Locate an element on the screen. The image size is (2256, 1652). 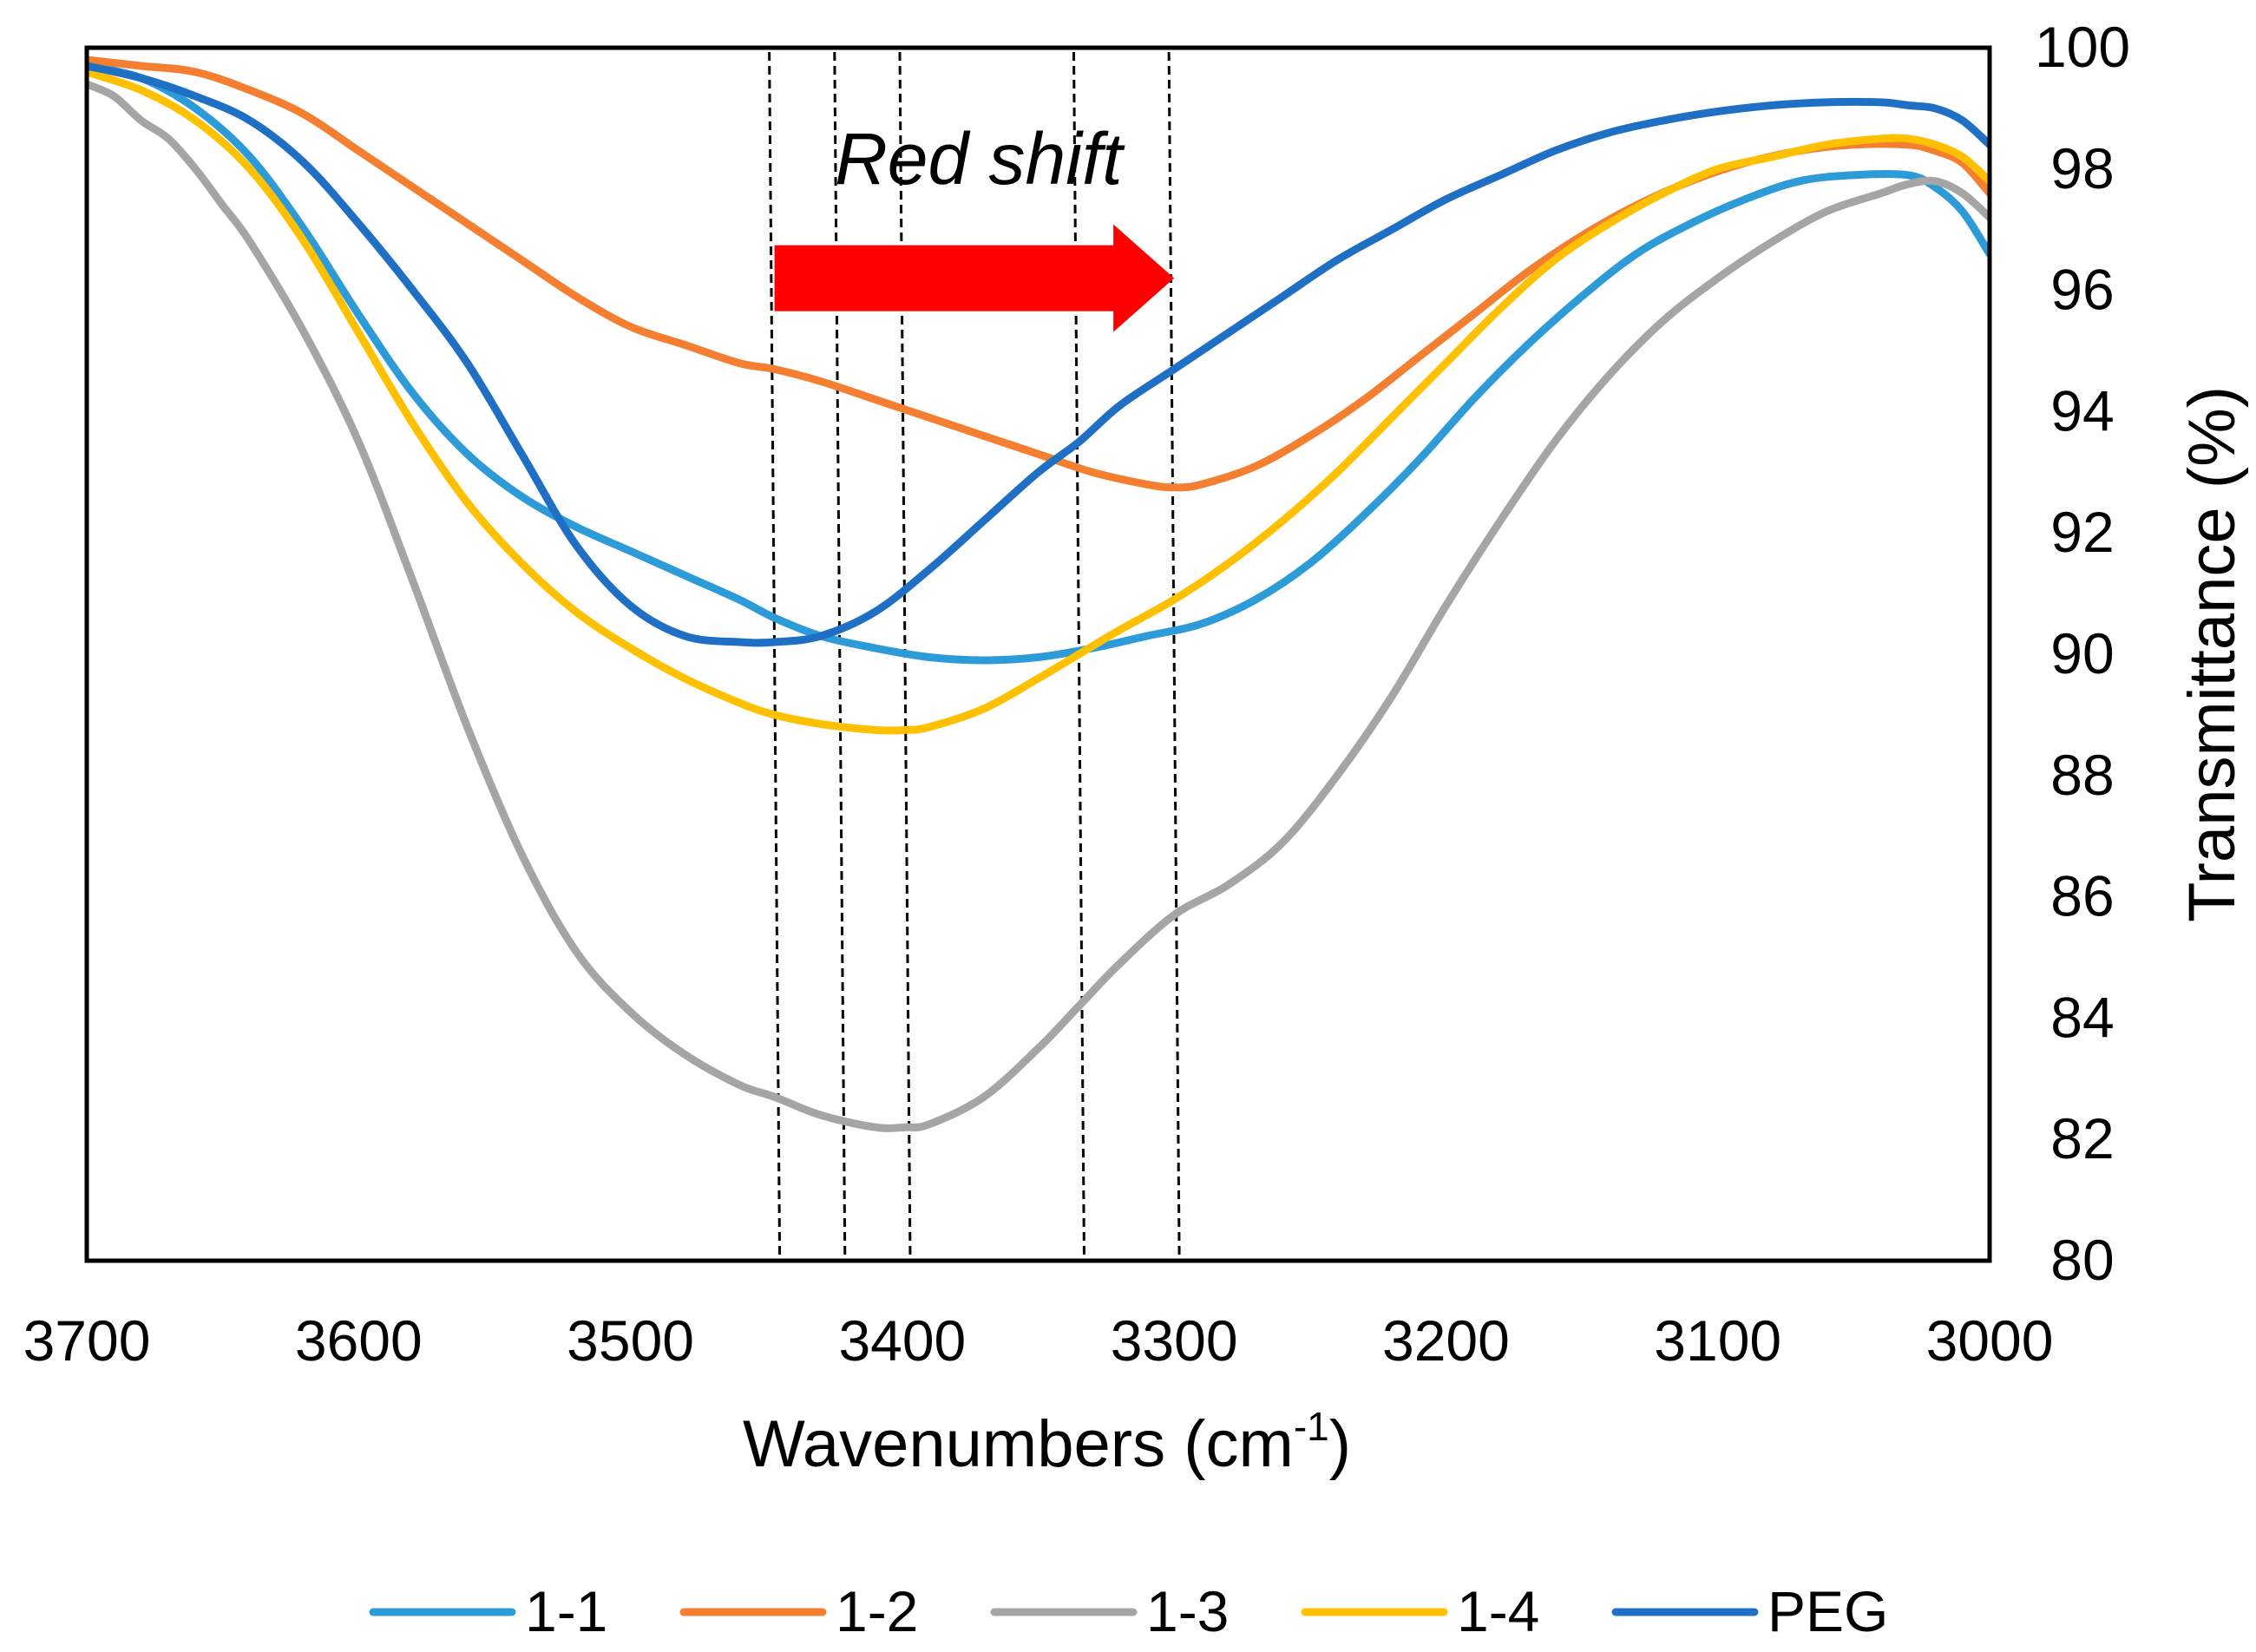
red-shift-annotation: Red shift is located at coordinates (974, 225).